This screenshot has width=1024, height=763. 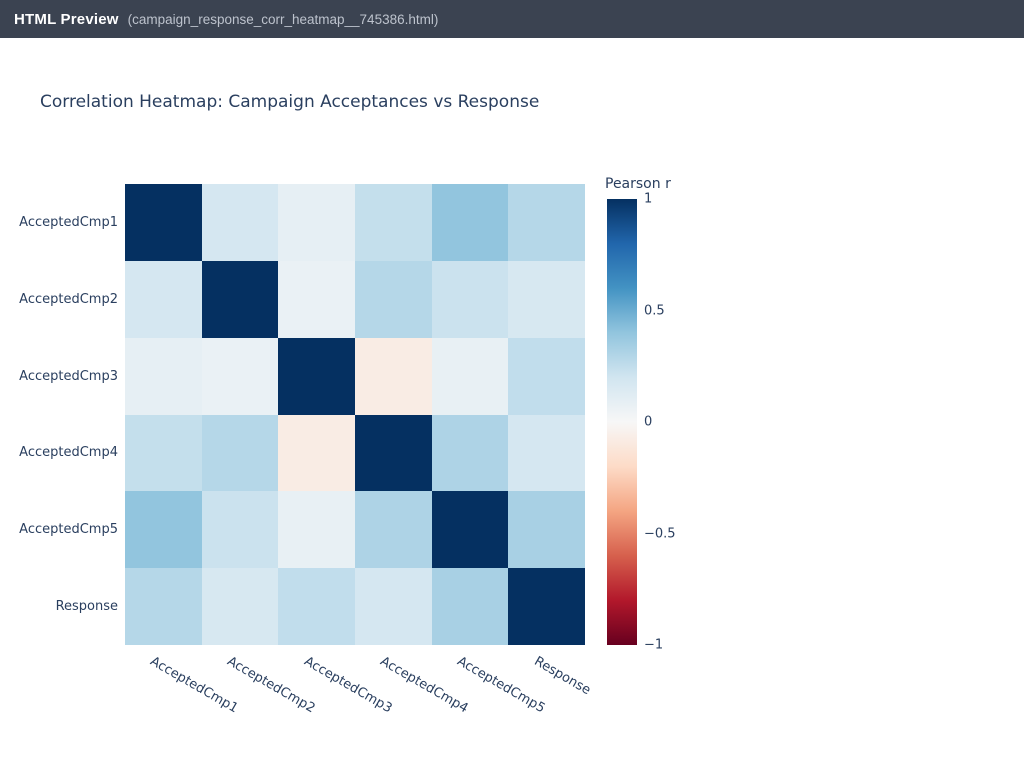 I want to click on window-title: HTML Preview, so click(x=66, y=19).